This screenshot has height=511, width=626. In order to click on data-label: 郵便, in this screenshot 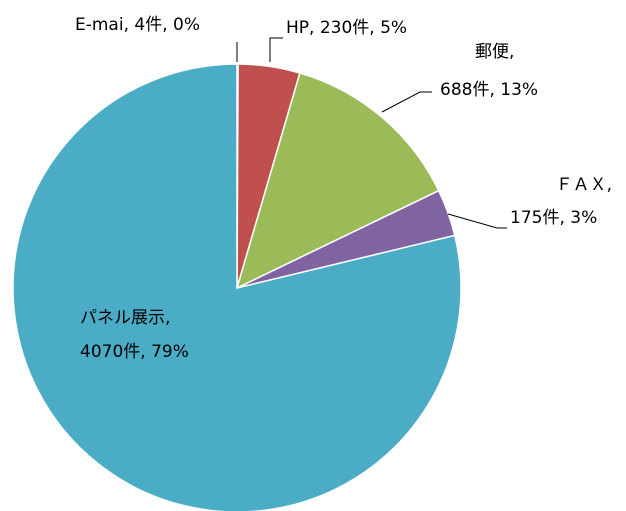, I will do `click(494, 52)`.